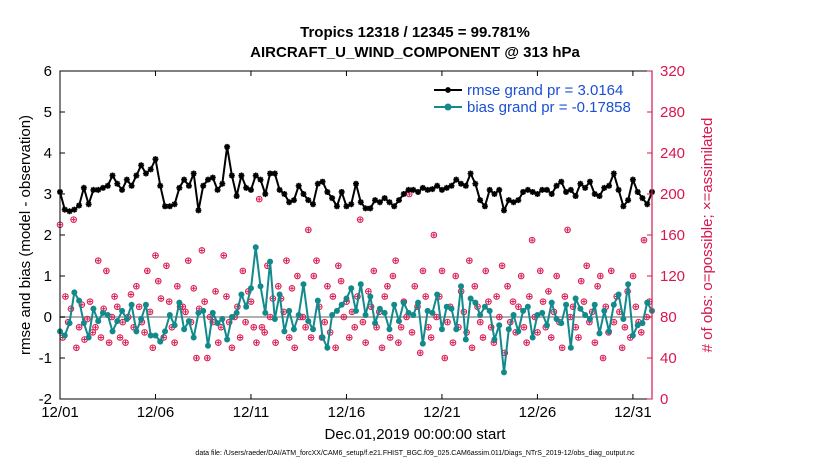 This screenshot has width=830, height=470. Describe the element at coordinates (356, 180) in the screenshot. I see `rmse-line` at that location.